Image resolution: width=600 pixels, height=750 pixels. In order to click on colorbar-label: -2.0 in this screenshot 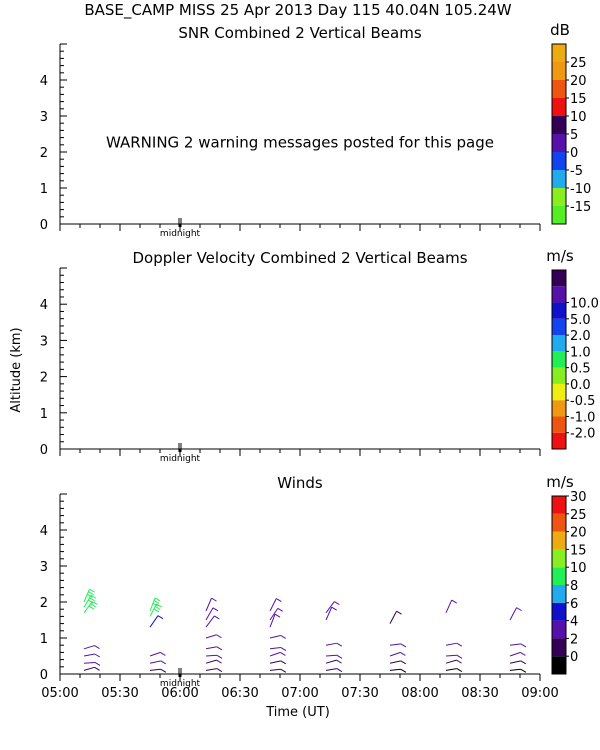, I will do `click(582, 434)`.